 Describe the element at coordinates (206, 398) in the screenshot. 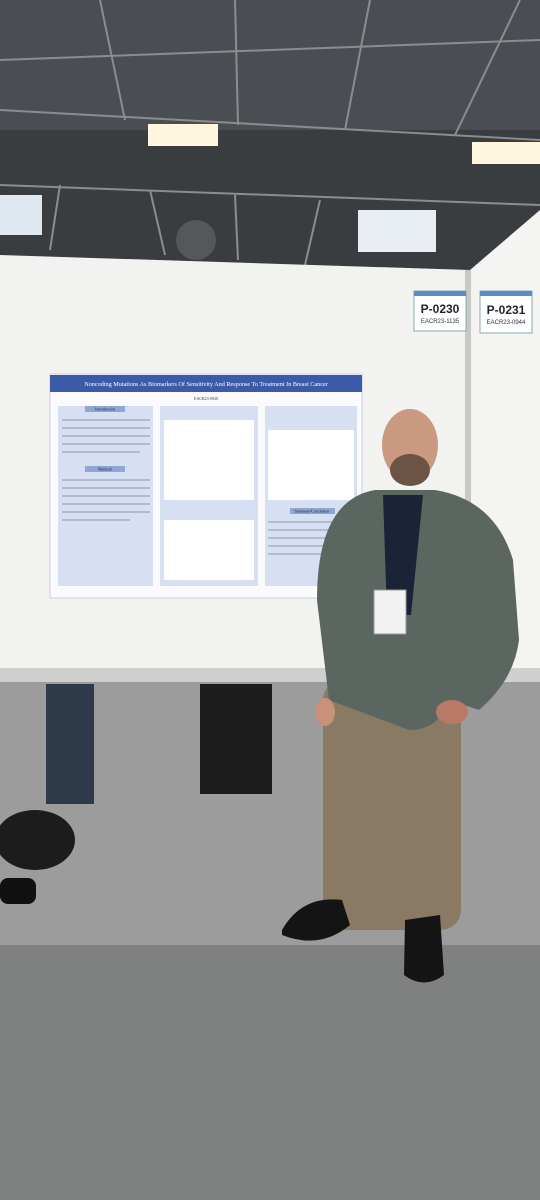

I see `poster-code: EACR23-0920` at that location.